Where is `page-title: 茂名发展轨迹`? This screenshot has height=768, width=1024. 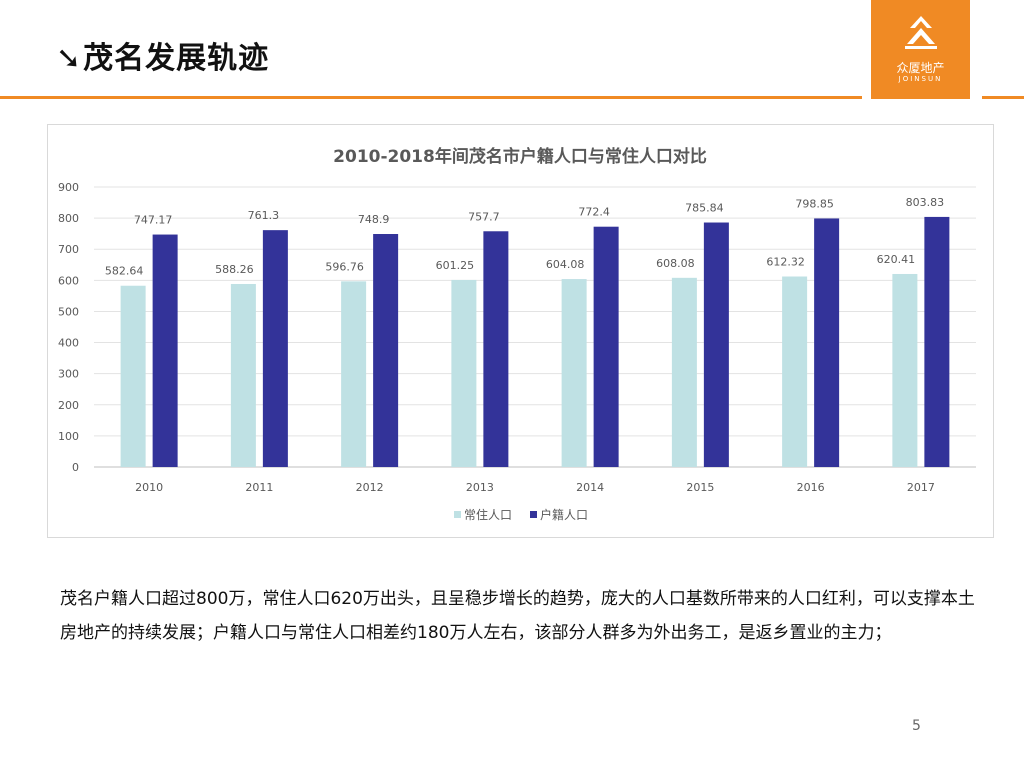 page-title: 茂名发展轨迹 is located at coordinates (176, 58).